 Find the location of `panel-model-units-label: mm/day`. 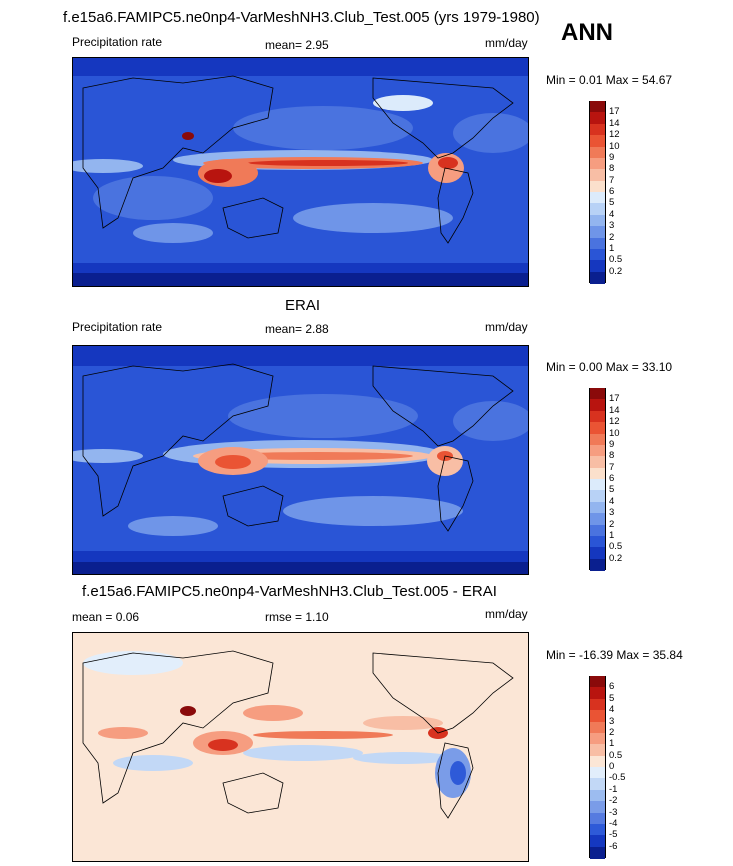

panel-model-units-label: mm/day is located at coordinates (506, 43).